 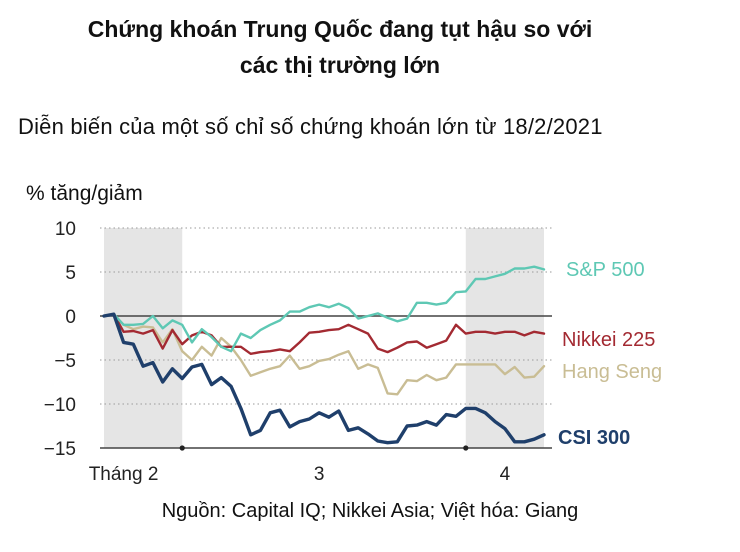 What do you see at coordinates (70, 317) in the screenshot?
I see `y-tick-label: 0` at bounding box center [70, 317].